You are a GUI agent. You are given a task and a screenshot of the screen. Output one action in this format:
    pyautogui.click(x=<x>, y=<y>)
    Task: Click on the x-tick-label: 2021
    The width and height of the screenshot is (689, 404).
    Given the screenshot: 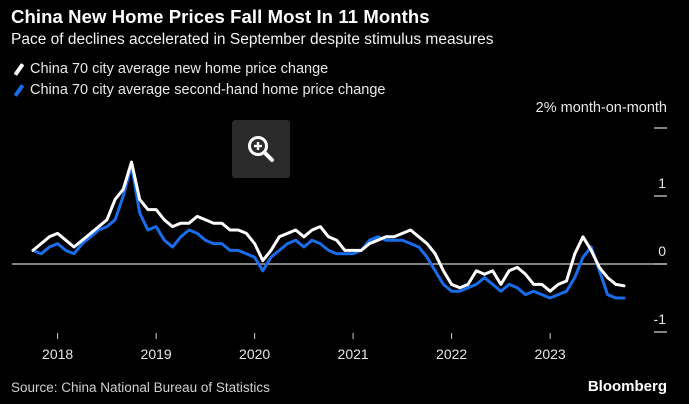 What is the action you would take?
    pyautogui.click(x=353, y=354)
    